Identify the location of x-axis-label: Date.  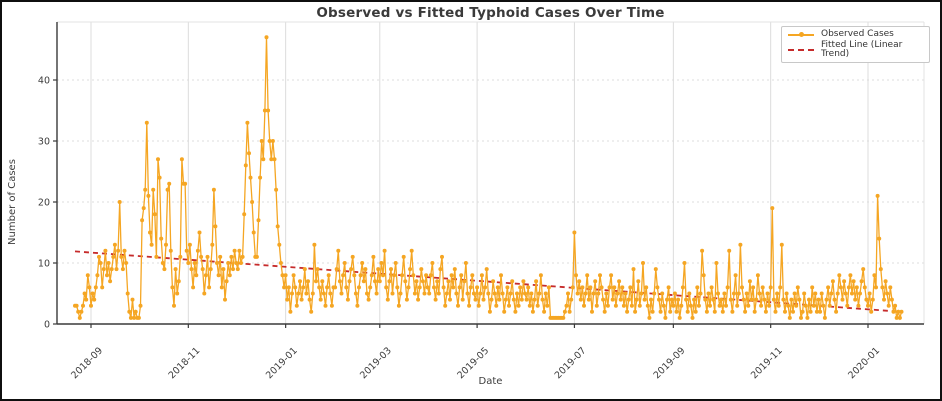
(490, 381).